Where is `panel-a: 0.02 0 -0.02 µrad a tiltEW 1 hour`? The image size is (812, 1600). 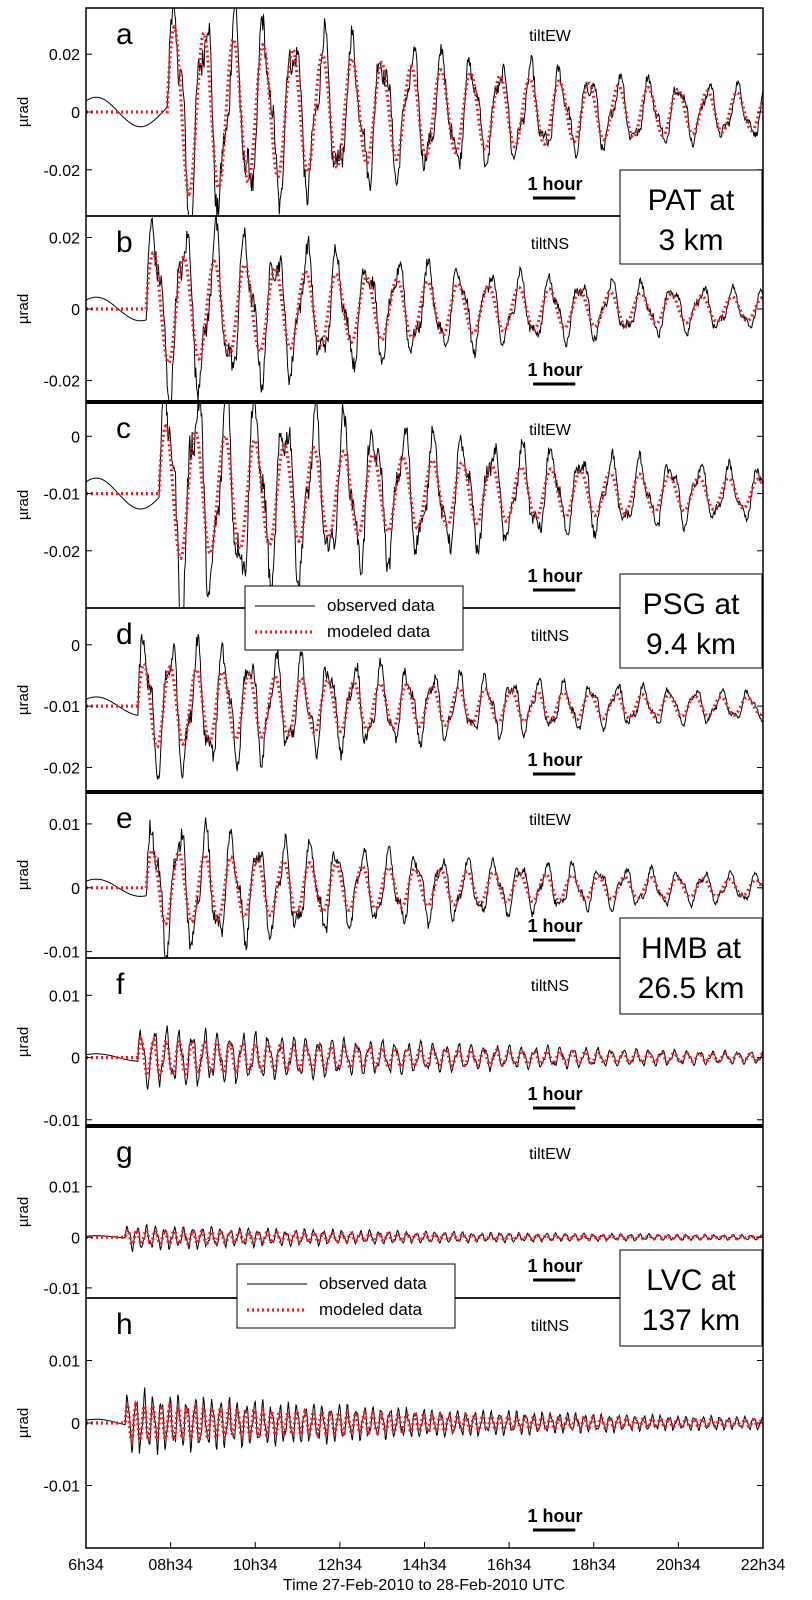
panel-a: 0.02 0 -0.02 µrad a tiltEW 1 hour is located at coordinates (389, 112).